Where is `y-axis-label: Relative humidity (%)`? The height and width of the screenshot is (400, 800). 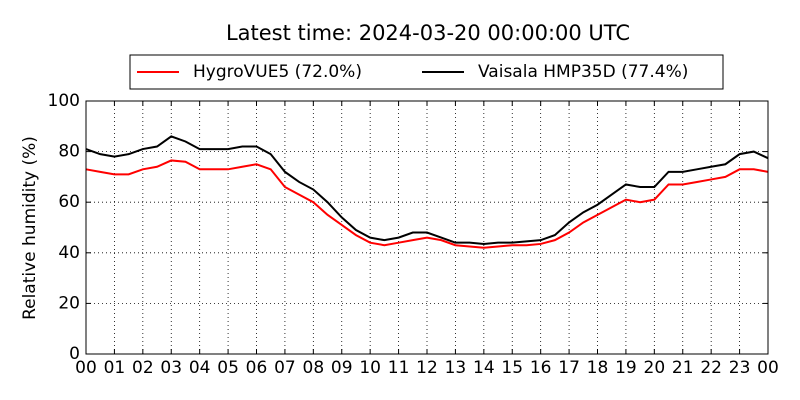 y-axis-label: Relative humidity (%) is located at coordinates (30, 228).